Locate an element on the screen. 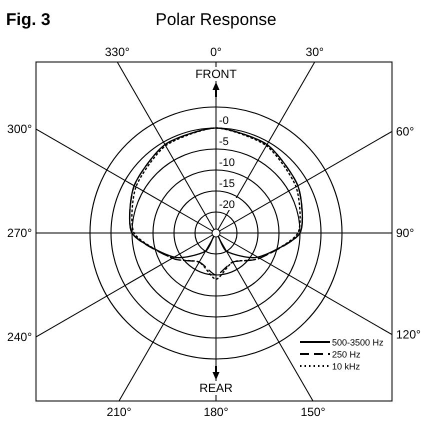 Image resolution: width=429 pixels, height=431 pixels. y-tick-label: -0 is located at coordinates (224, 121).